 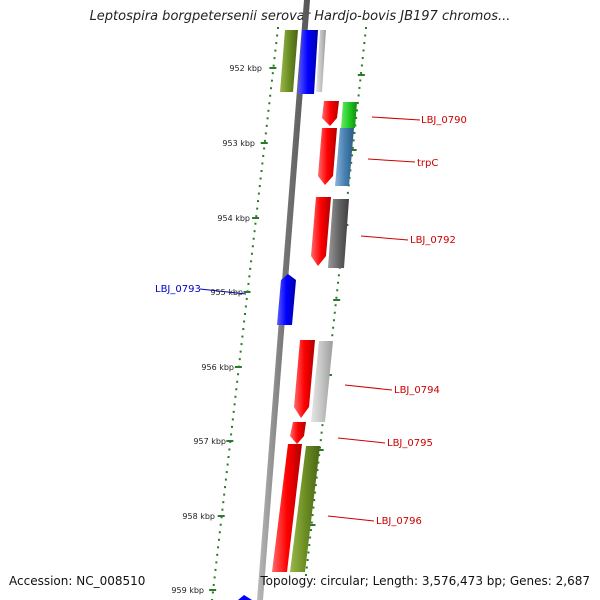 I want to click on gene-dark, so click(x=338, y=233).